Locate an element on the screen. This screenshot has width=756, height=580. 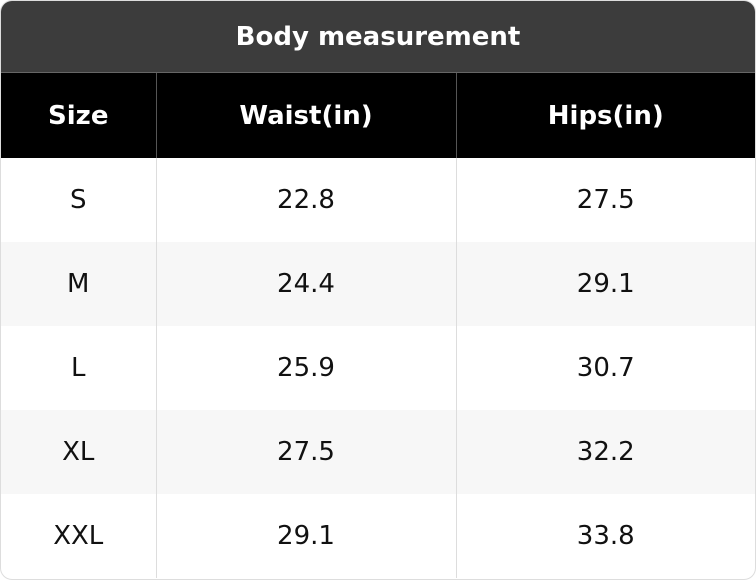
table-title: Body measurement is located at coordinates (378, 37).